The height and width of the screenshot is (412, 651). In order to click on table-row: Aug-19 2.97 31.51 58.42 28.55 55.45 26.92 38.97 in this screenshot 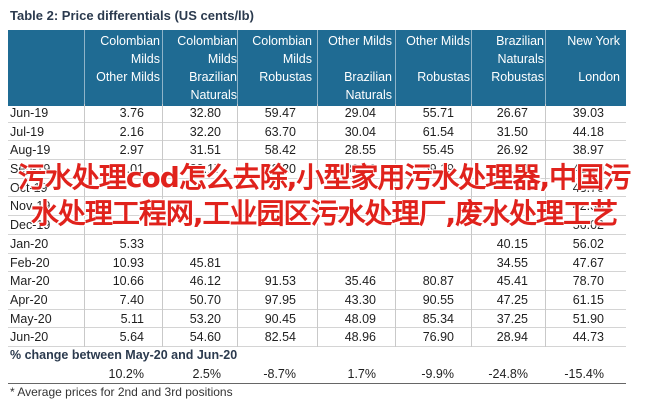, I will do `click(317, 151)`.